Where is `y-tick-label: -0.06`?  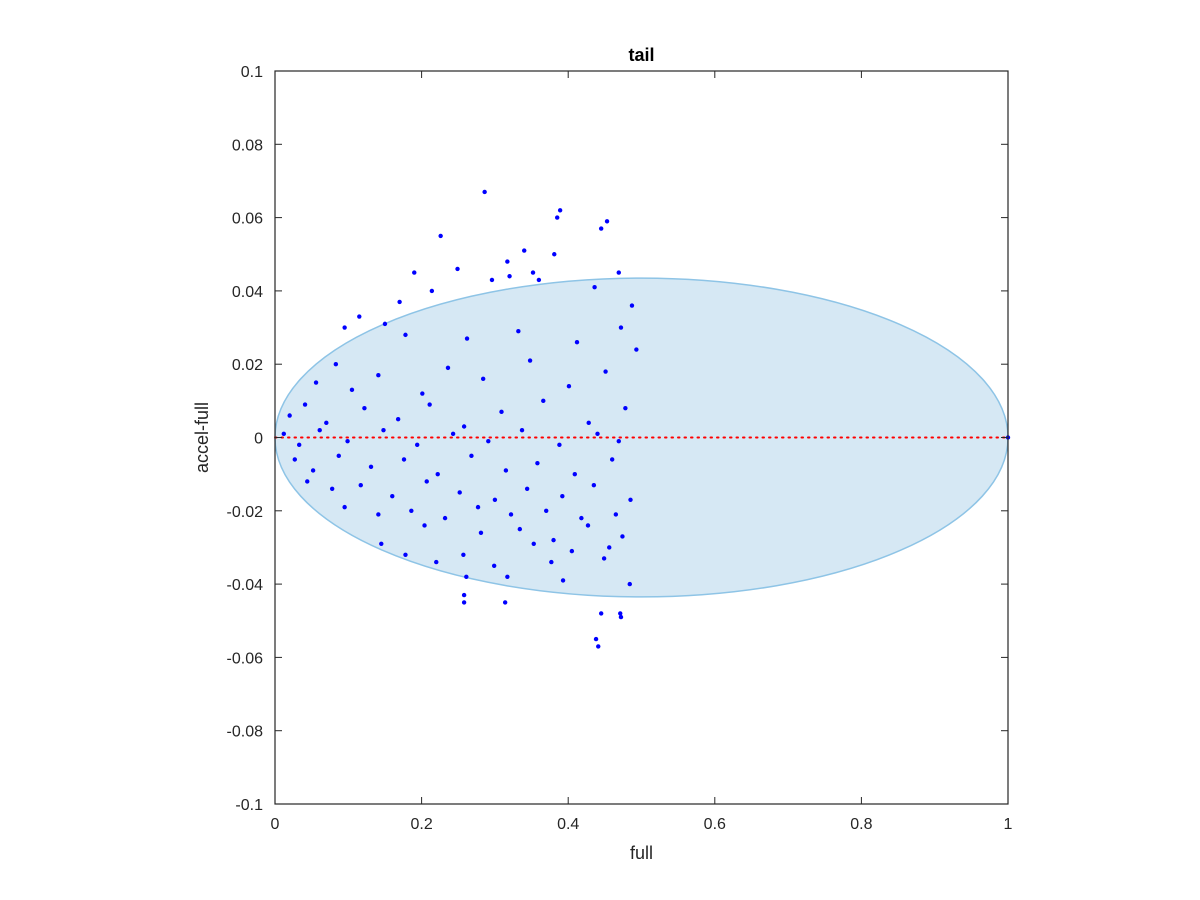
y-tick-label: -0.06 is located at coordinates (245, 658).